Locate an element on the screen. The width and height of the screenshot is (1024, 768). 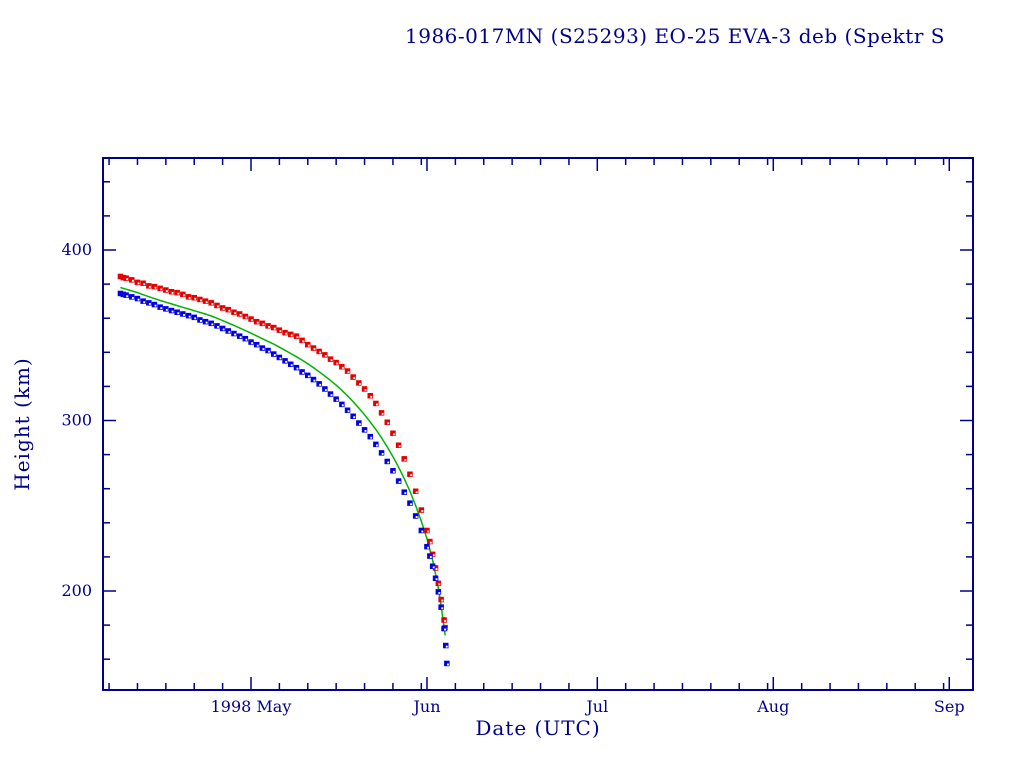
x-tick-label: Jun is located at coordinates (425, 706).